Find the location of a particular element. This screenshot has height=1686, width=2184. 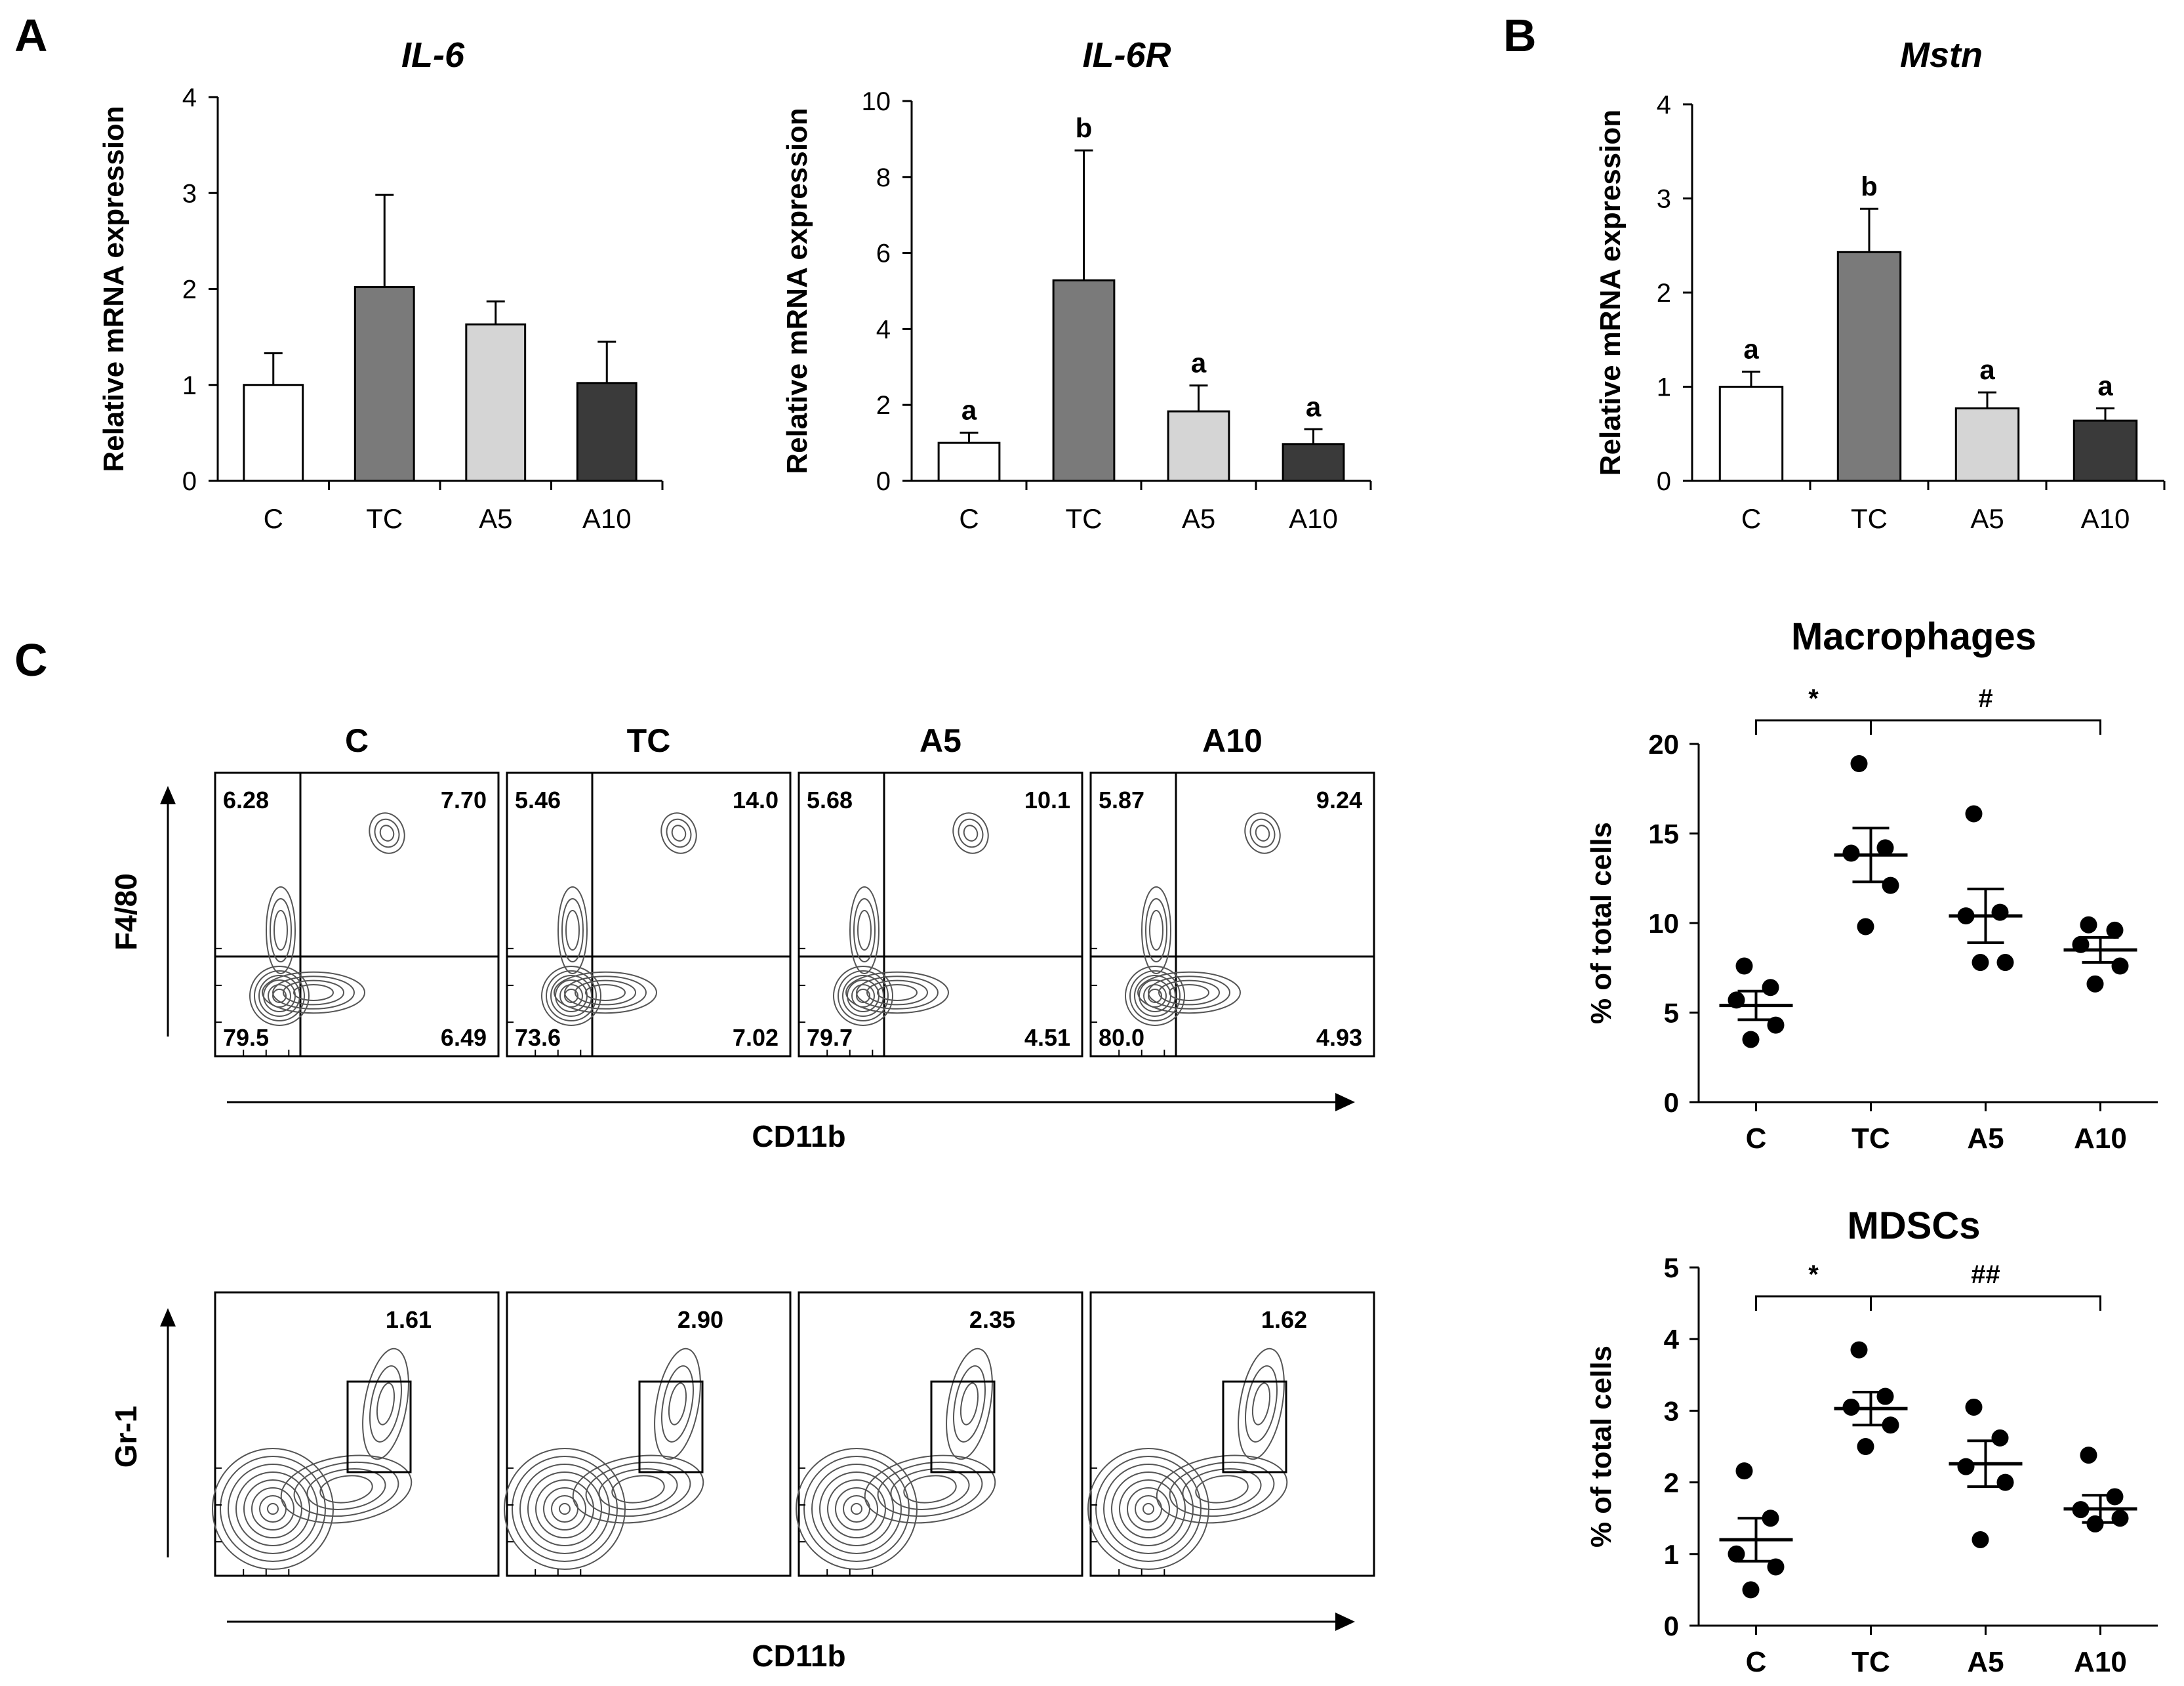

flow-gr1-gate is located at coordinates (1254, 1426).